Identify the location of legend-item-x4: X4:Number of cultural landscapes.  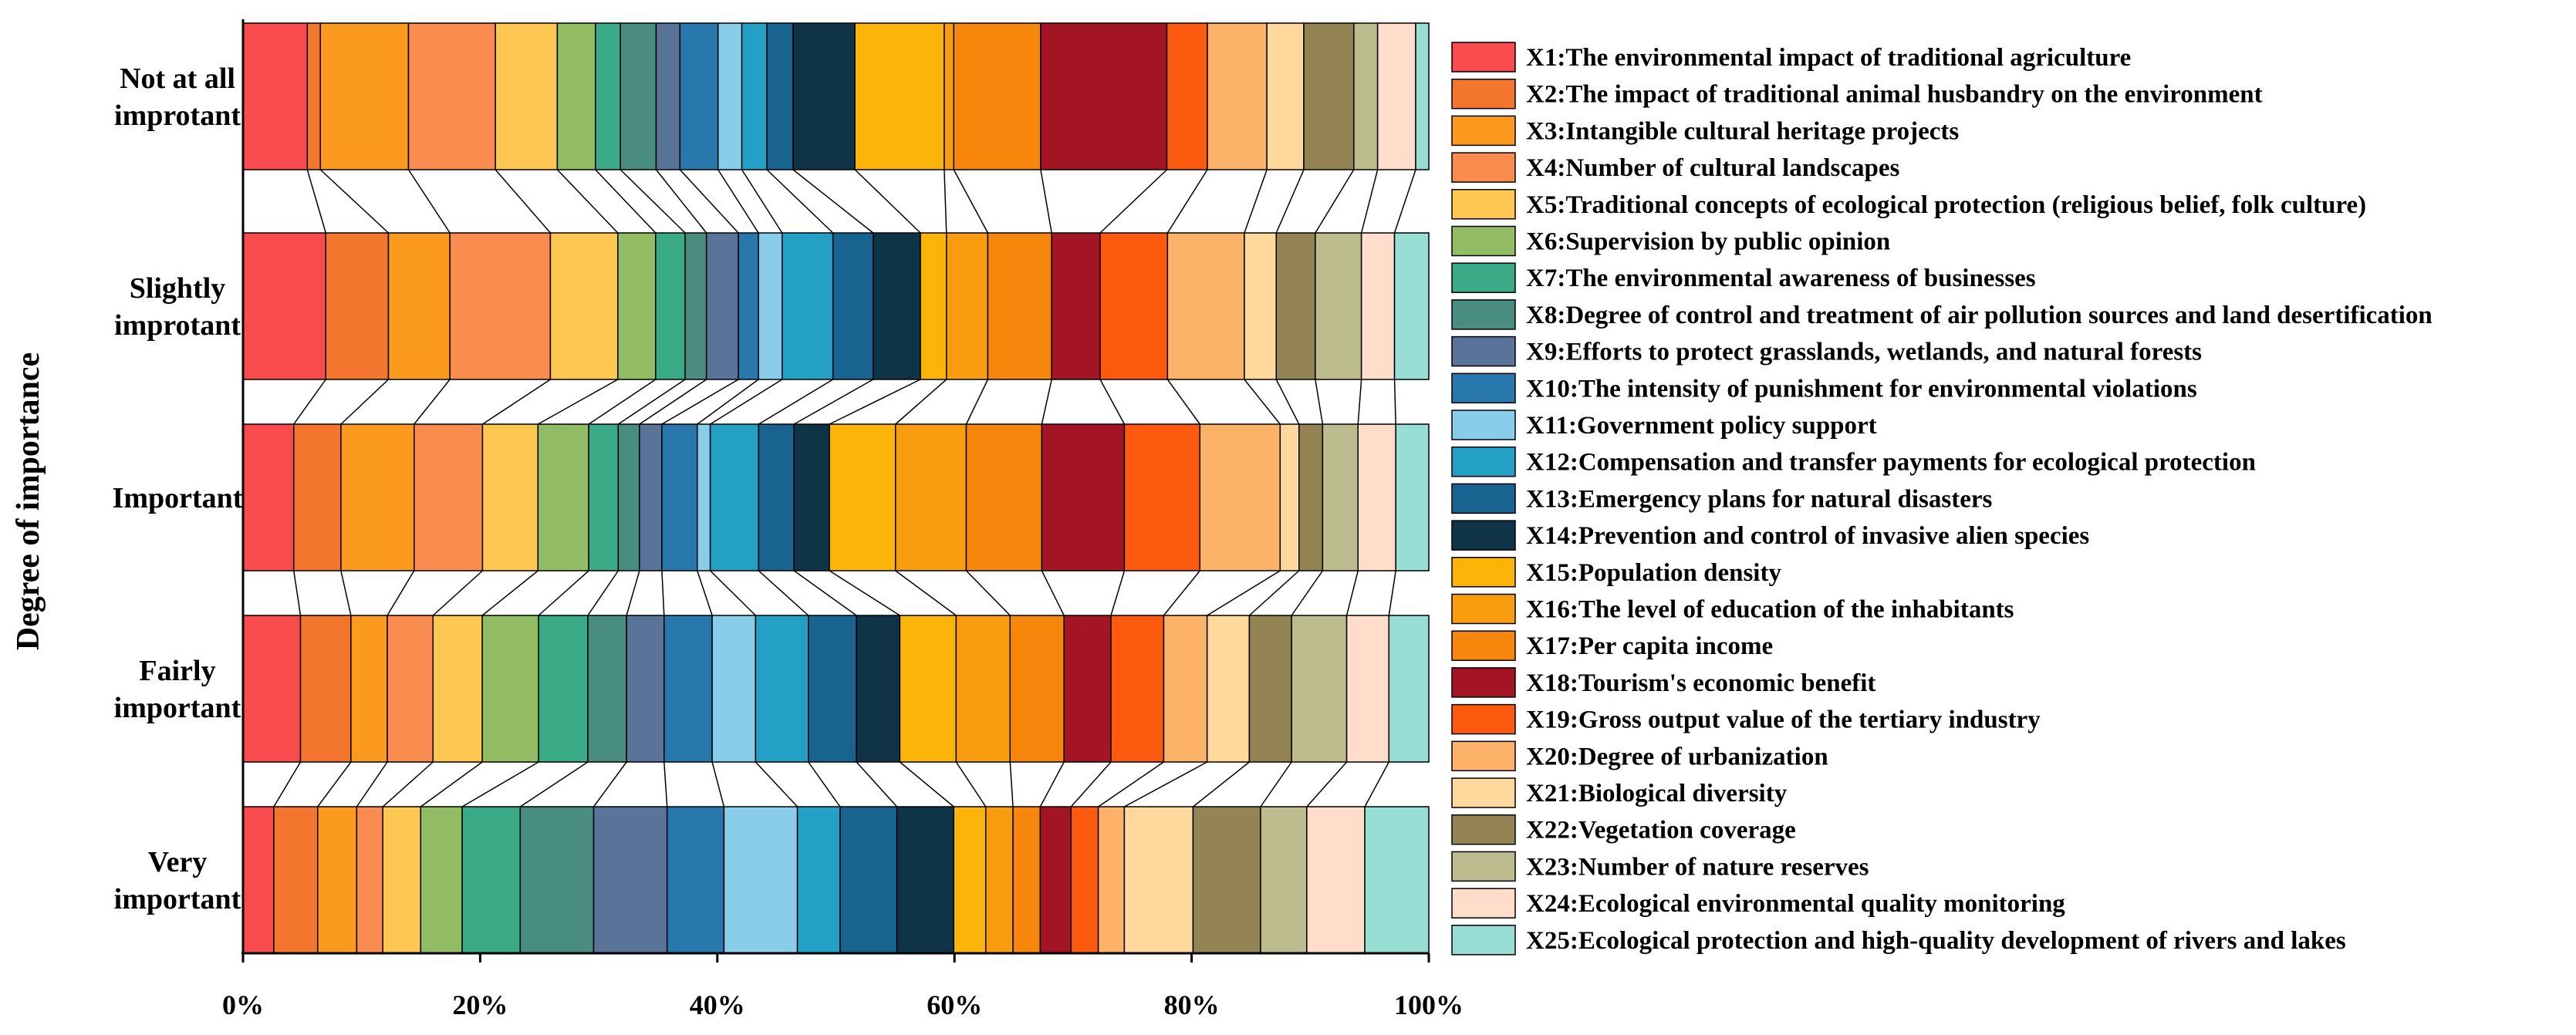
(1675, 167).